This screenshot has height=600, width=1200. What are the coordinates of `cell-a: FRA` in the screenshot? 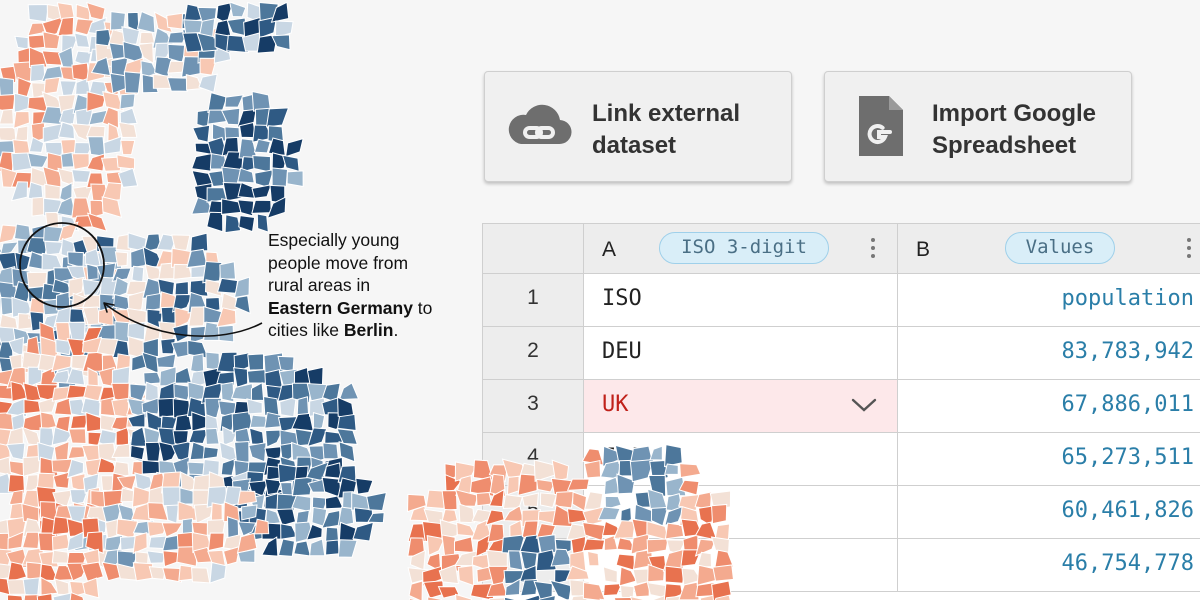 It's located at (741, 459).